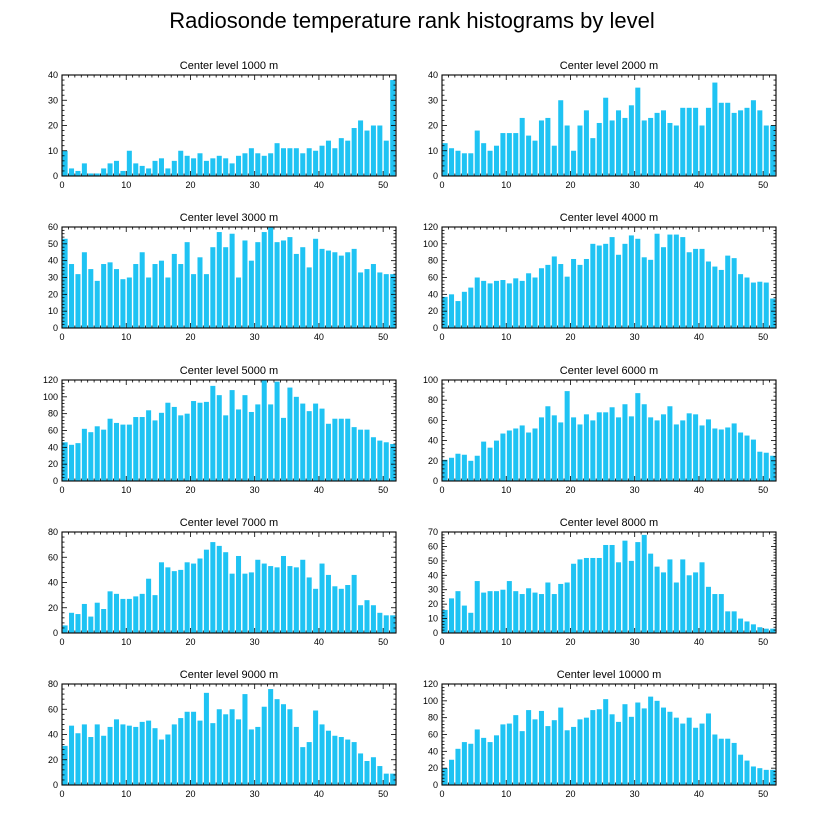 This screenshot has height=824, width=824. What do you see at coordinates (53, 684) in the screenshot?
I see `y-tick-label: 80` at bounding box center [53, 684].